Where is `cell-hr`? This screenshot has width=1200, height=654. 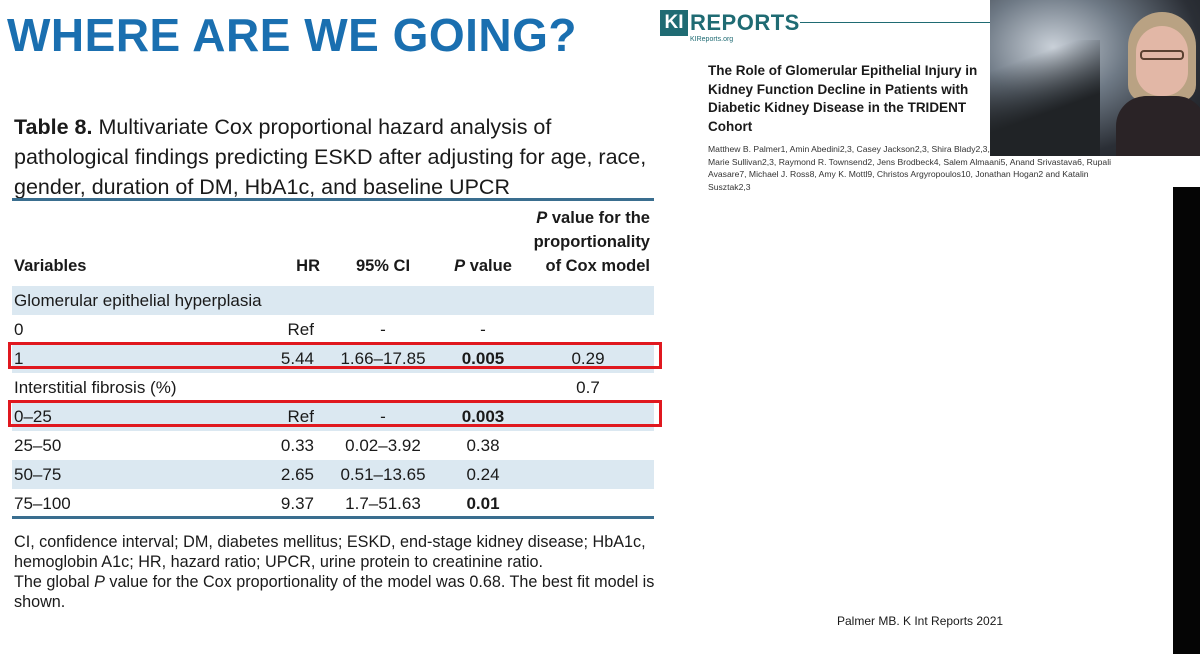 cell-hr is located at coordinates (283, 387).